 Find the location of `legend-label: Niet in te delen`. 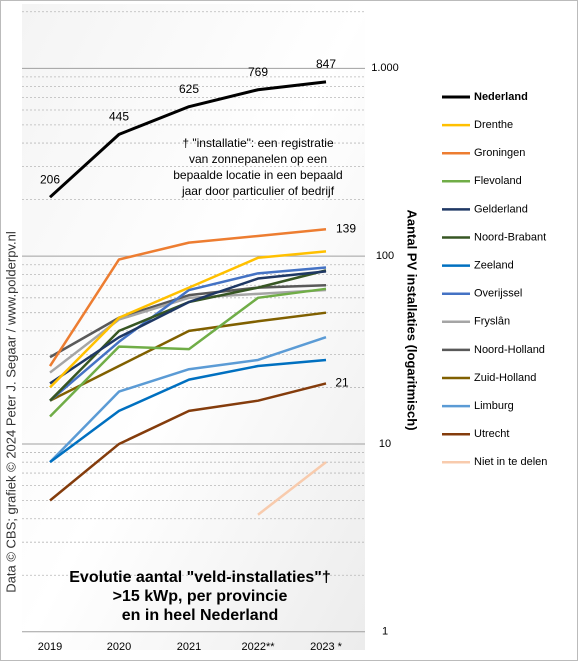

legend-label: Niet in te delen is located at coordinates (510, 462).